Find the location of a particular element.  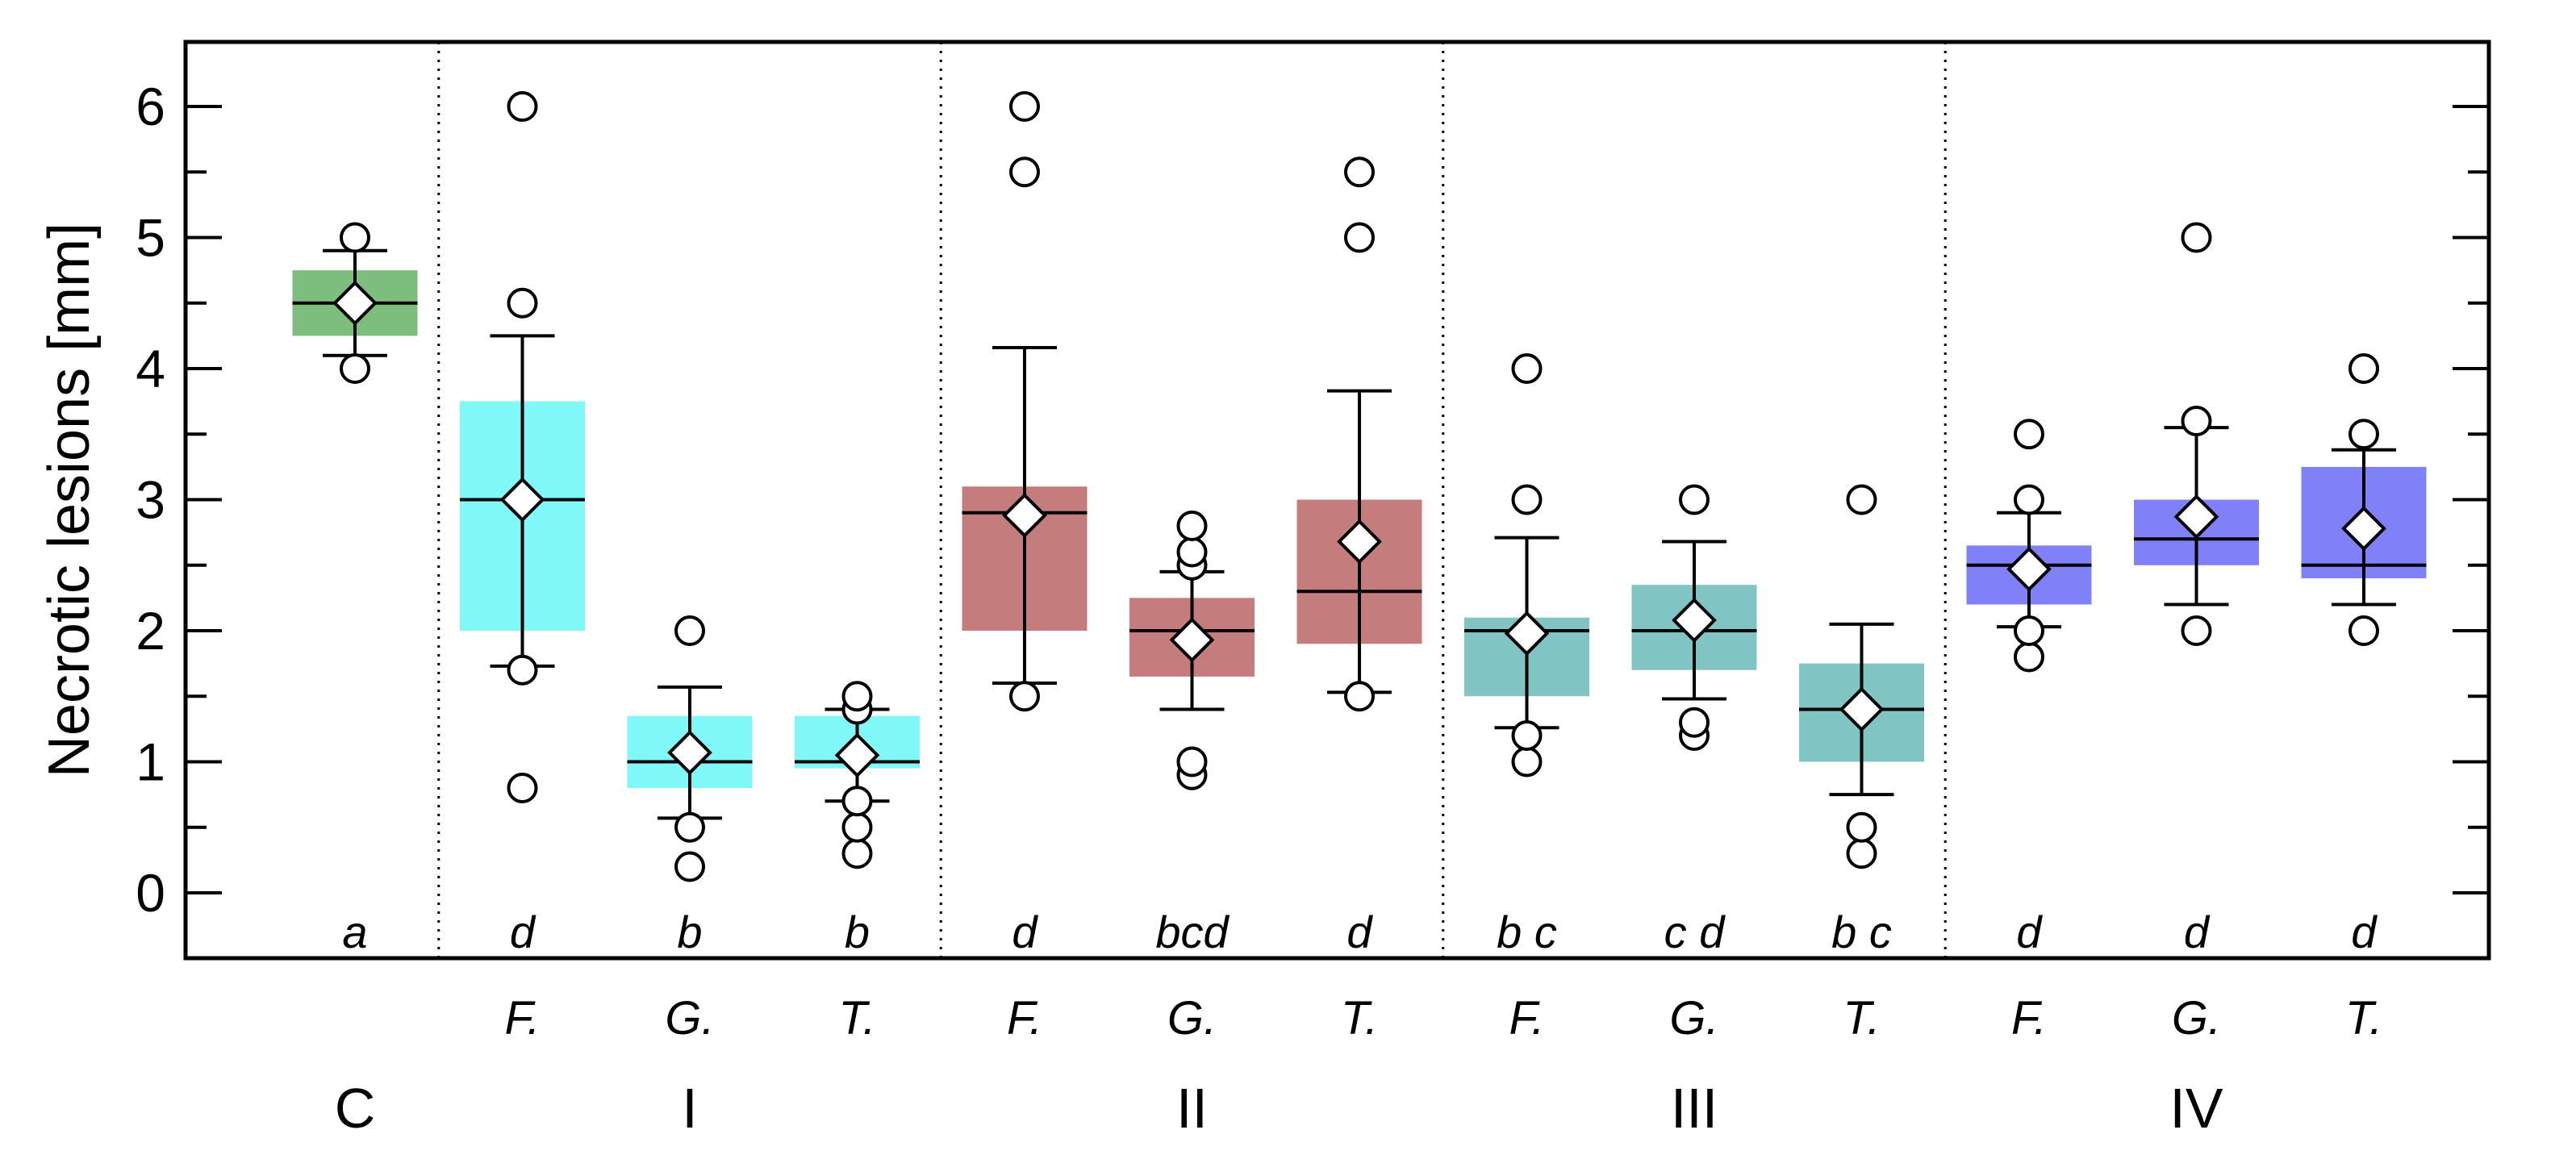

y-tick-label: 2 is located at coordinates (150, 631).